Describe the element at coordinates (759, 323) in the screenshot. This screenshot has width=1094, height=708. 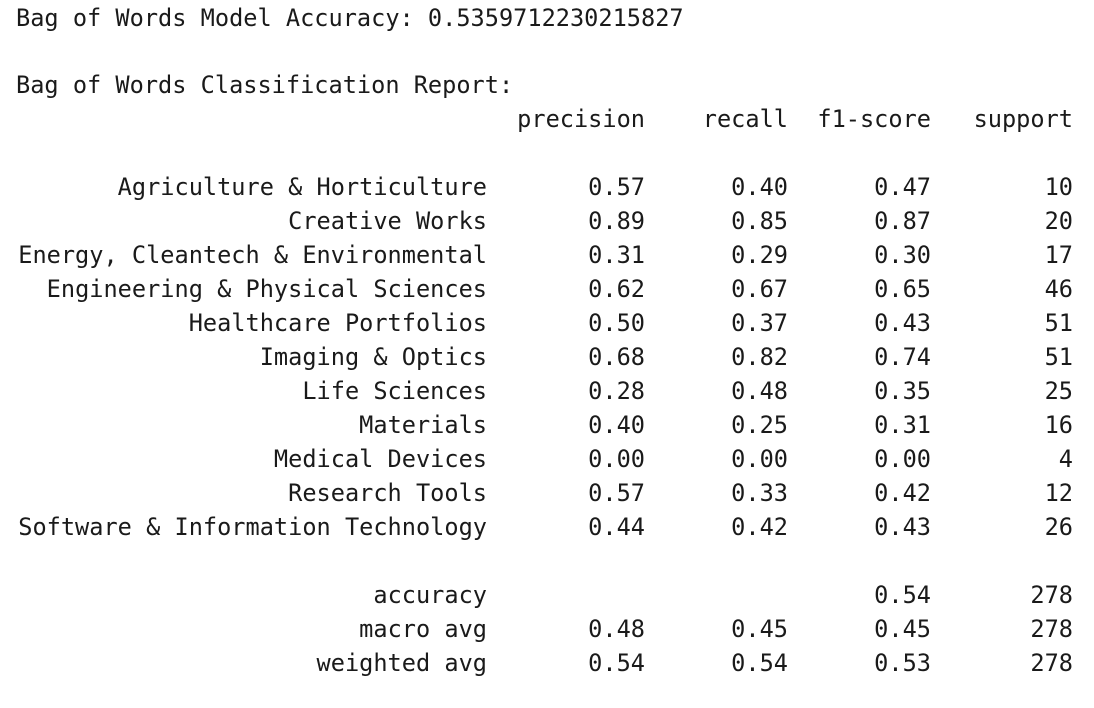
I see `row-recall: 0.37` at that location.